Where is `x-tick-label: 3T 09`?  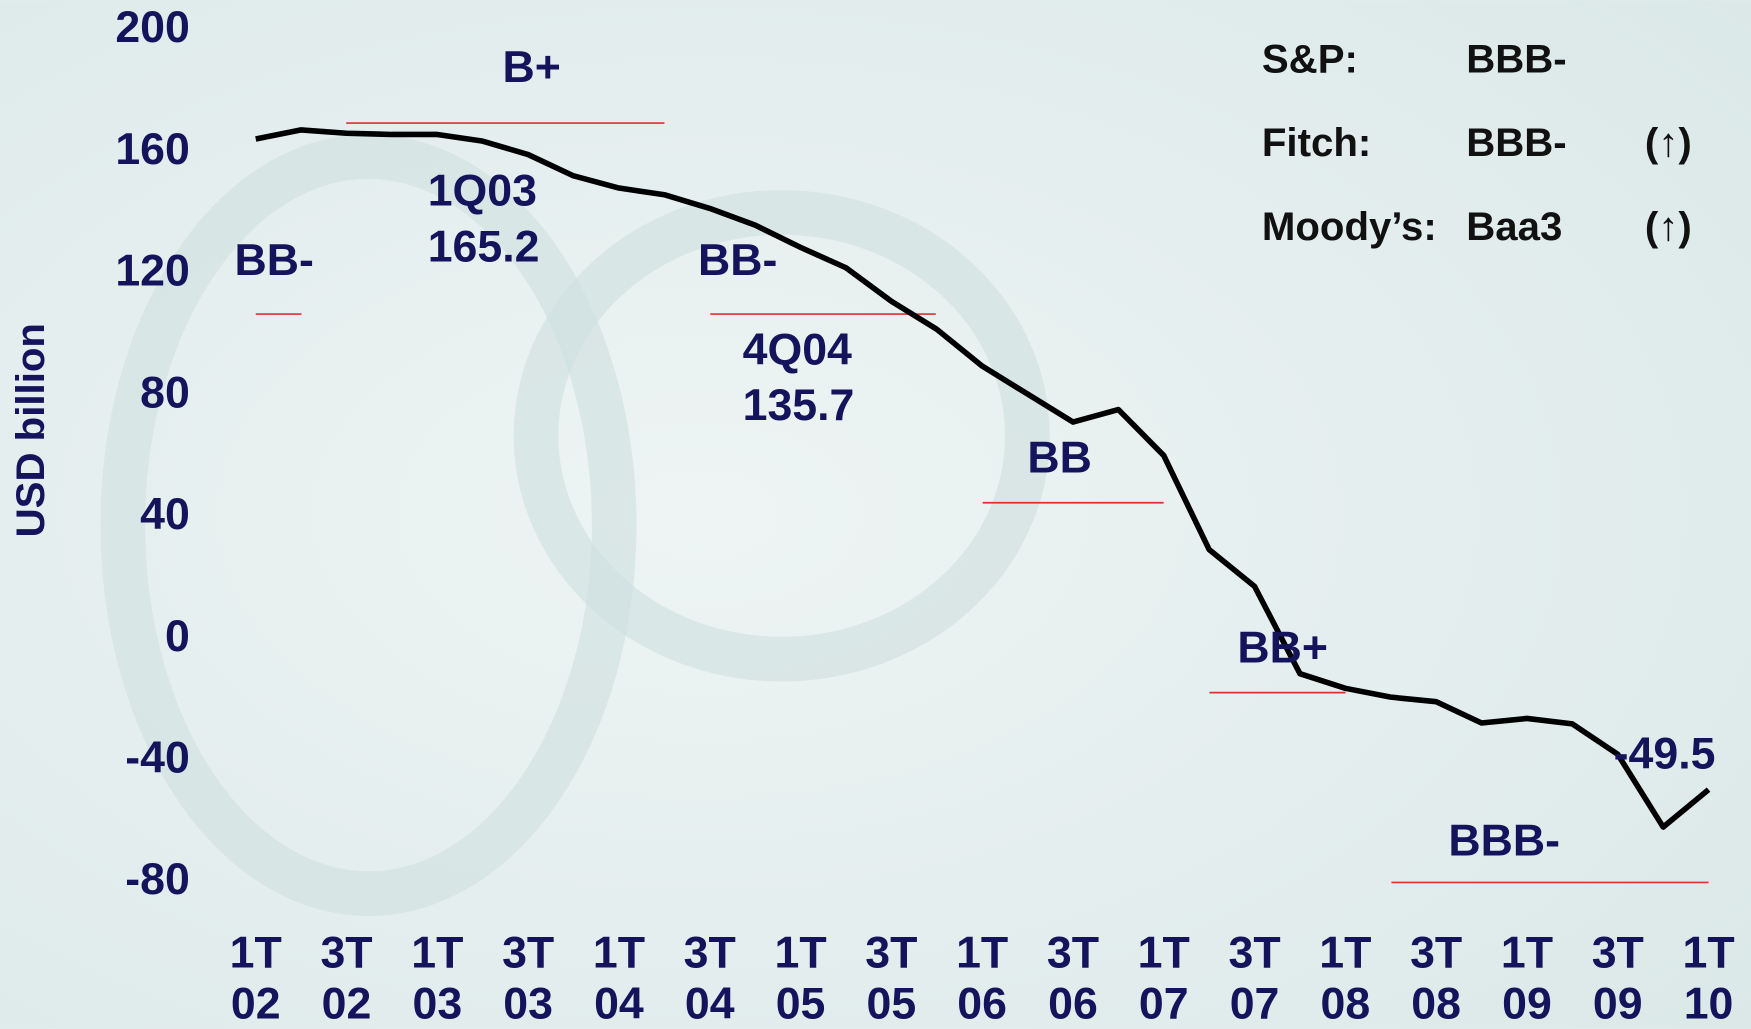 x-tick-label: 3T 09 is located at coordinates (1617, 978).